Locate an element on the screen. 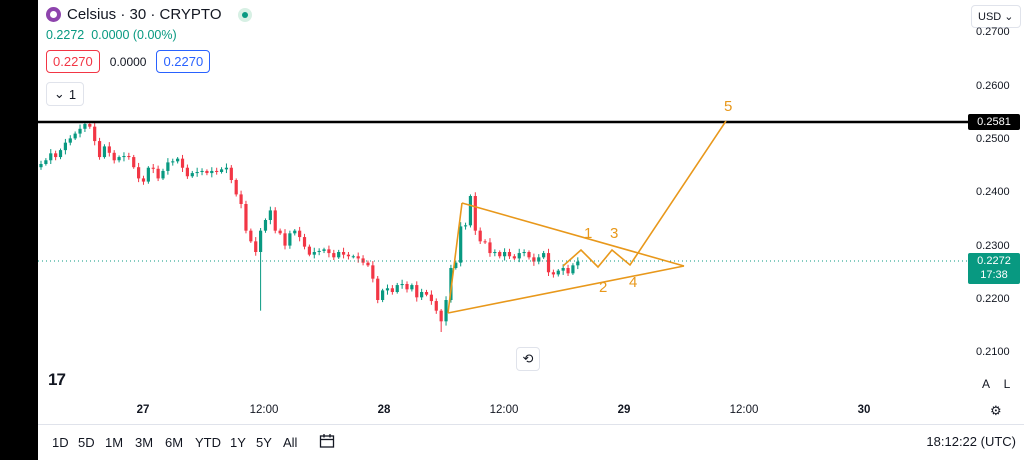 This screenshot has width=1024, height=460. log-scale-button: L is located at coordinates (1007, 384).